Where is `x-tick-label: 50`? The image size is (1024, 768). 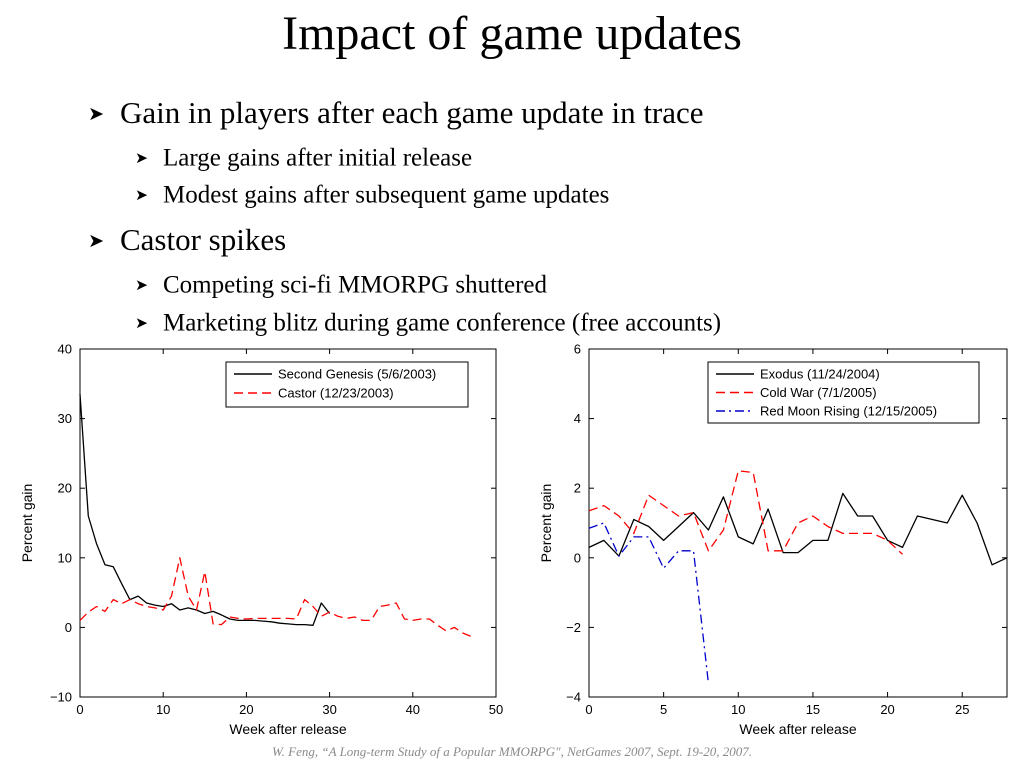
x-tick-label: 50 is located at coordinates (496, 709).